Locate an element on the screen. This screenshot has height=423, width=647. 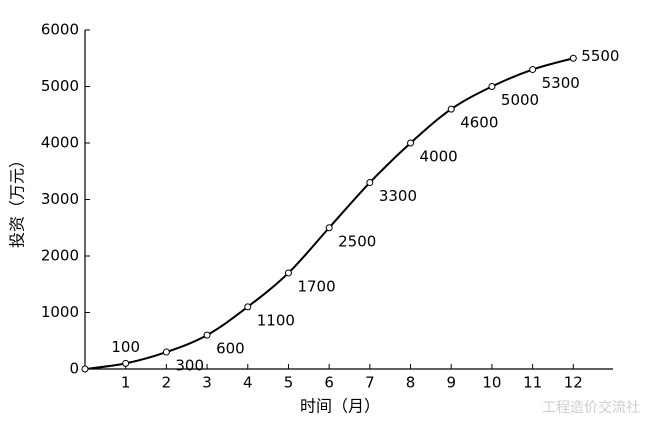
y-tick-label: 4000 is located at coordinates (60, 143).